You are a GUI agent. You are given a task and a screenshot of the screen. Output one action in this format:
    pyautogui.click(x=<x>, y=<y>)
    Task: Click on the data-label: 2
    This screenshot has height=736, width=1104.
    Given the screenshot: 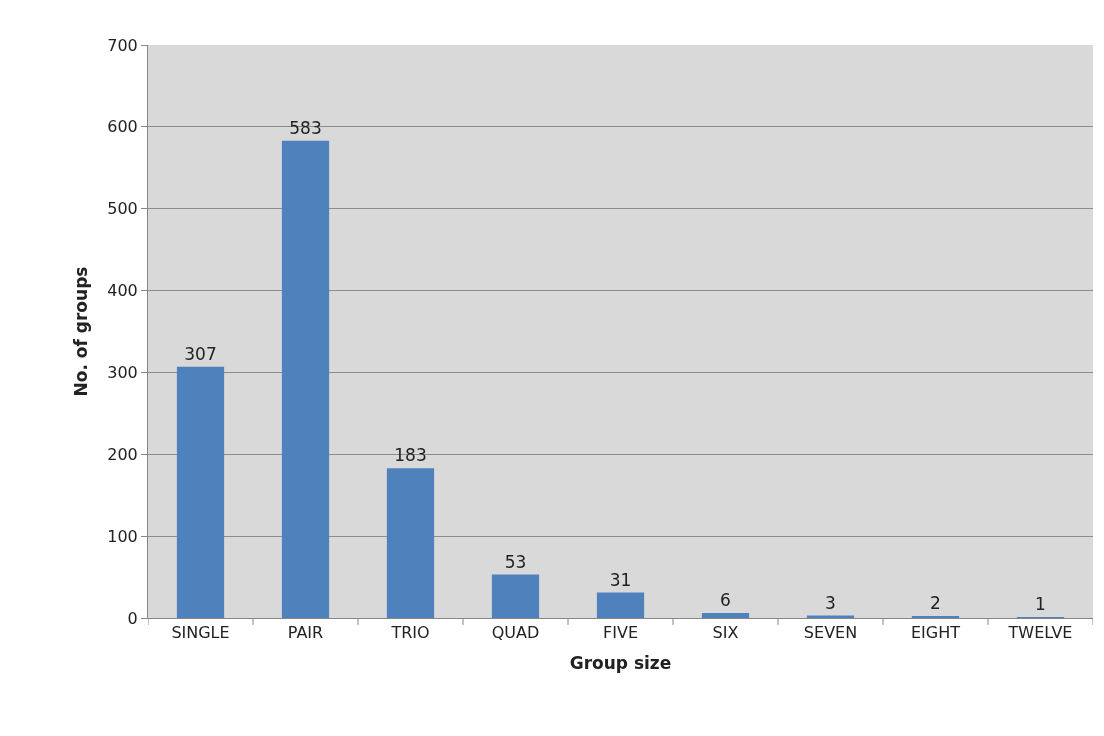 What is the action you would take?
    pyautogui.click(x=935, y=603)
    